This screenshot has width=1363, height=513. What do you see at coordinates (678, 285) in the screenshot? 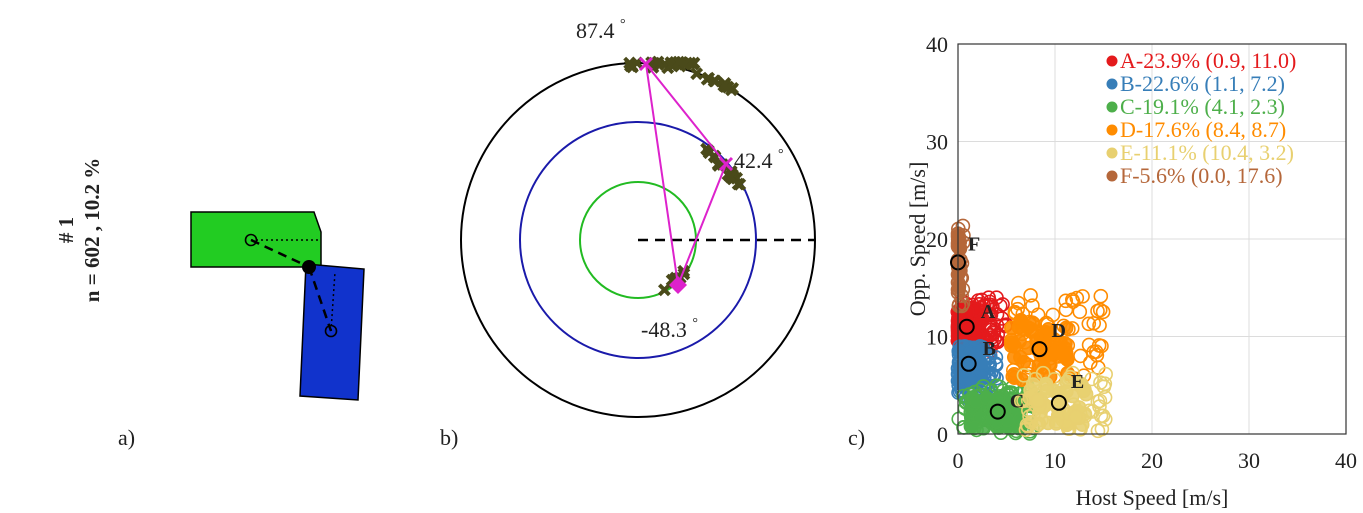
I see `polar-diamond-marker` at bounding box center [678, 285].